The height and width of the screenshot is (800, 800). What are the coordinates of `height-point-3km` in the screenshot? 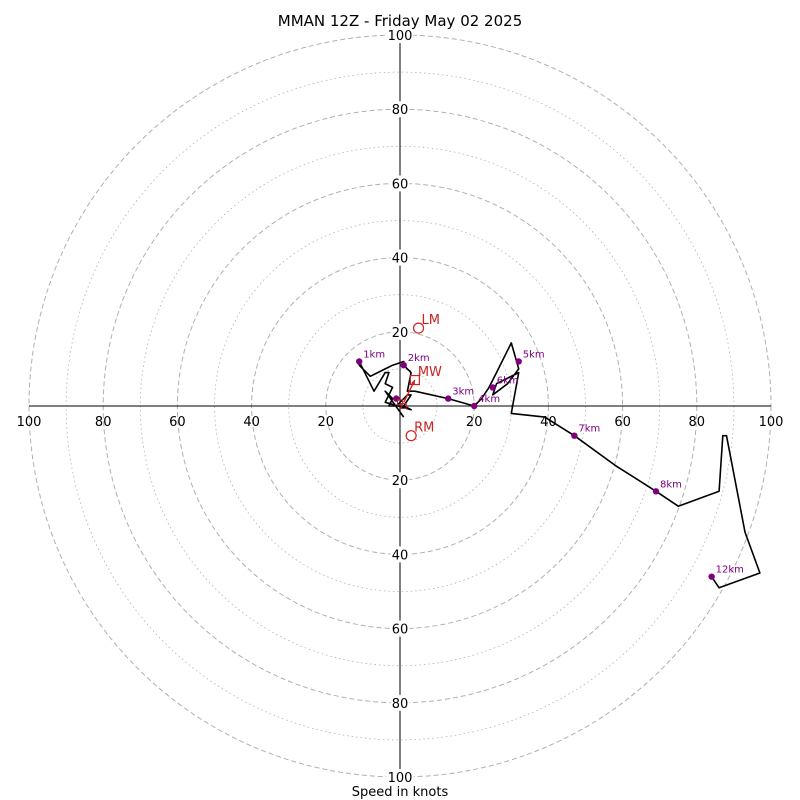 It's located at (448, 398).